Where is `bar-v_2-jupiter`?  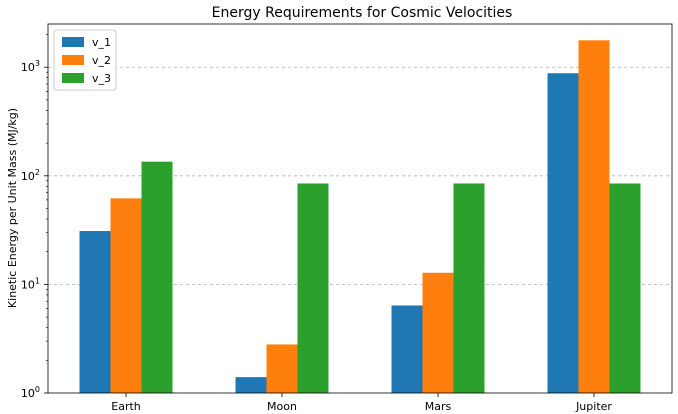 bar-v_2-jupiter is located at coordinates (594, 216).